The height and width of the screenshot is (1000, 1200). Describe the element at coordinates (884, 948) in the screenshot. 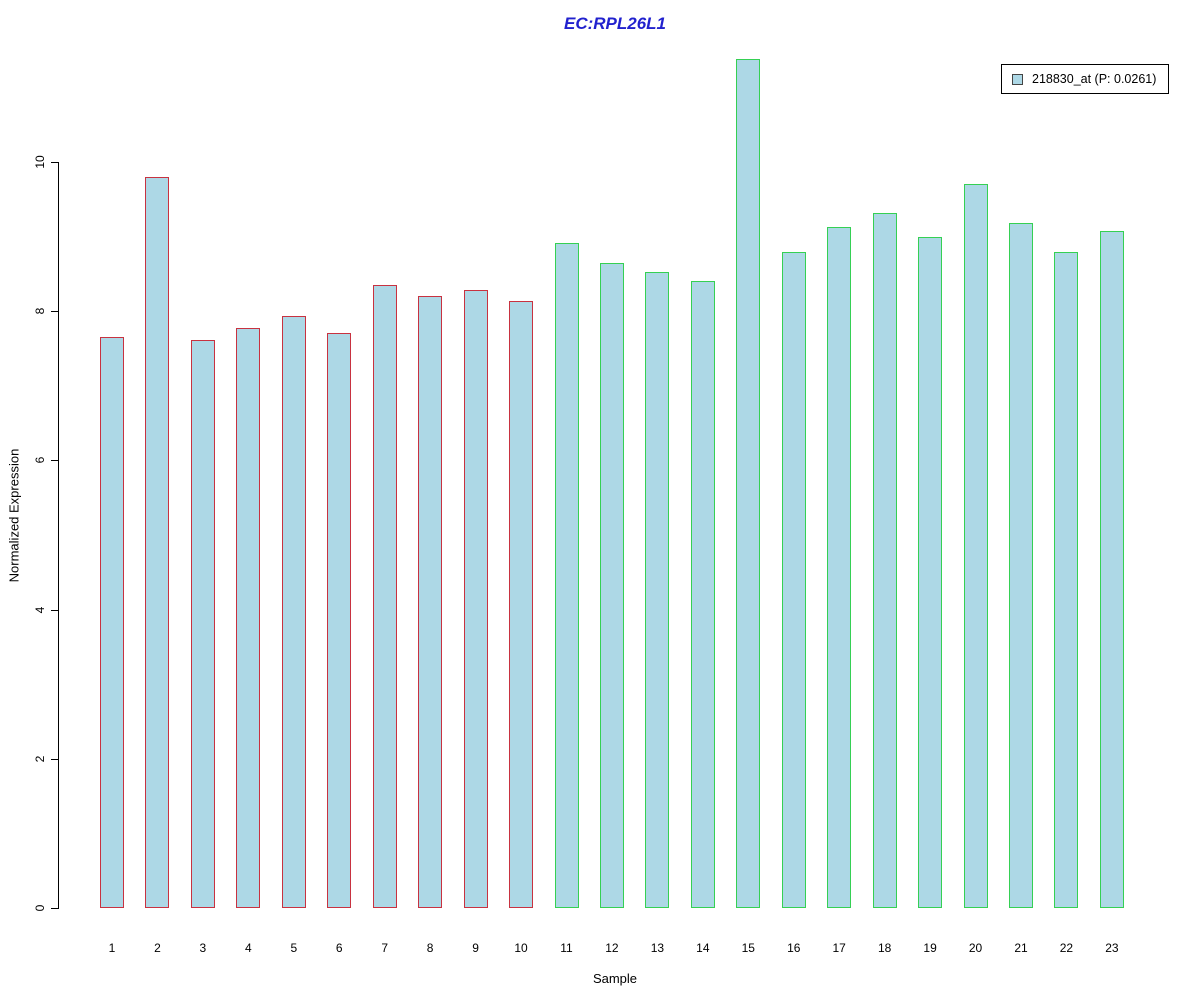

I see `x-tick-label: 18` at that location.